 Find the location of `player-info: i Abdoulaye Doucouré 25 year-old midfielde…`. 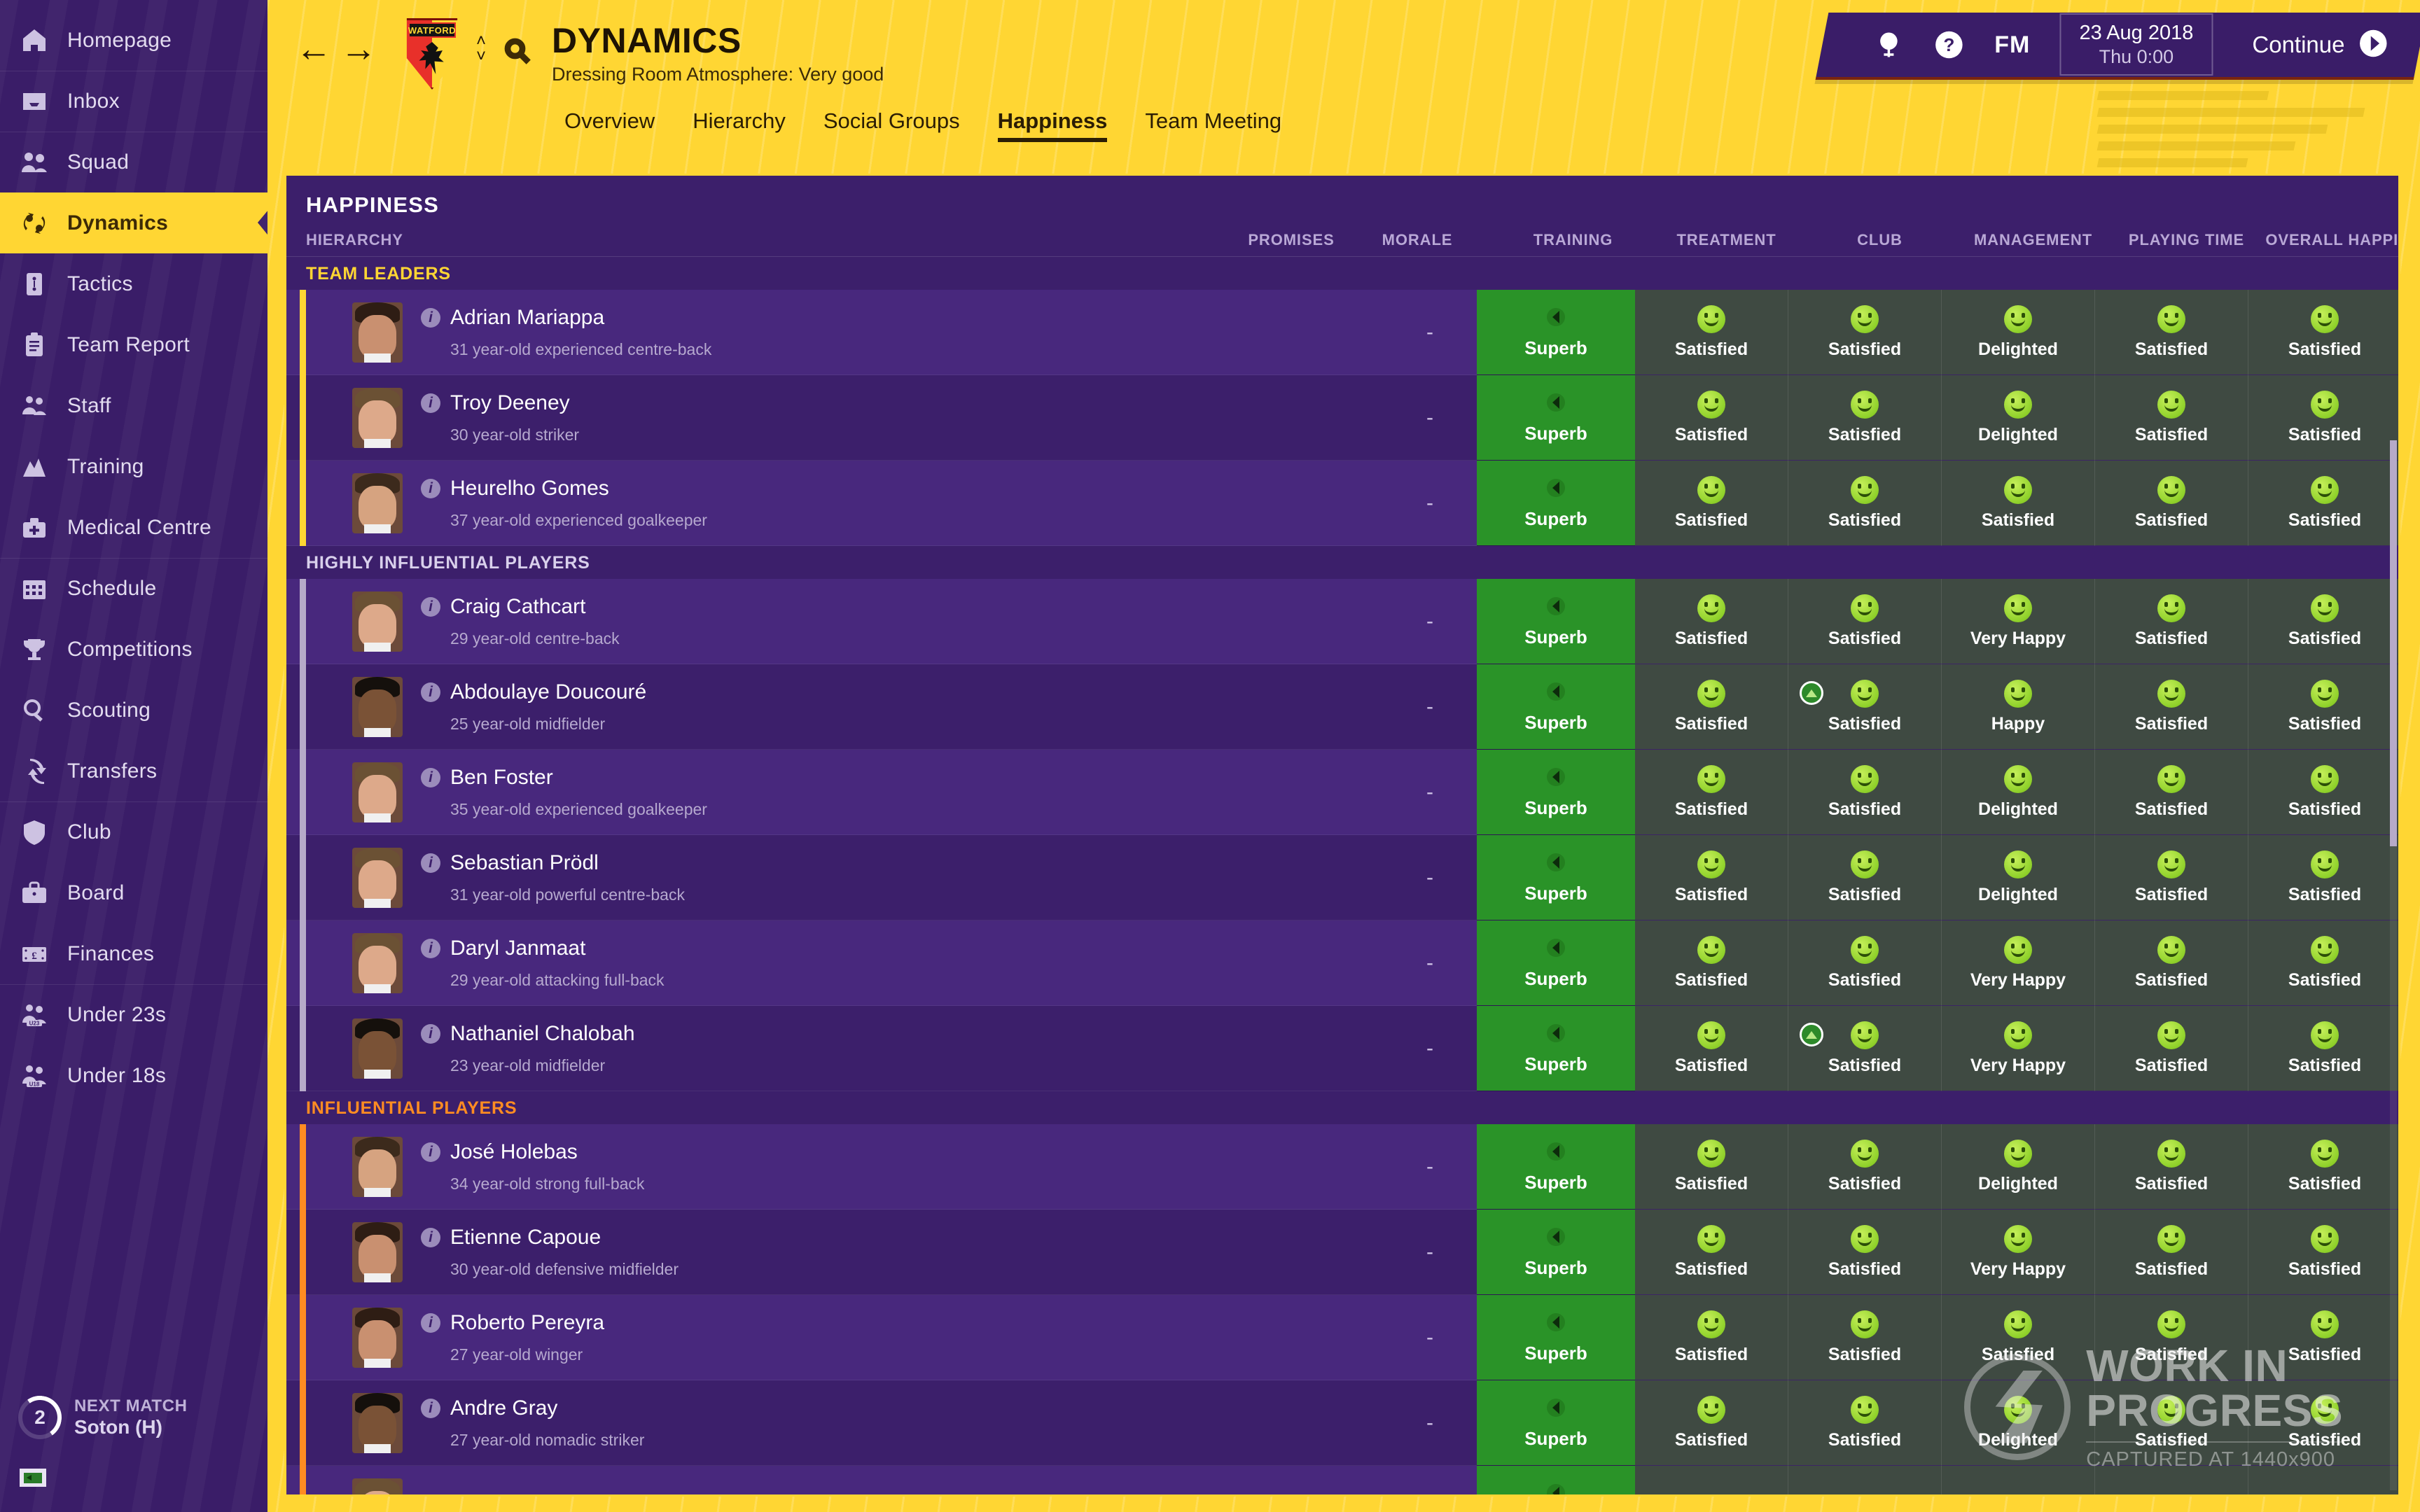

player-info: i Abdoulaye Doucouré 25 year-old midfielde… is located at coordinates (881, 707).